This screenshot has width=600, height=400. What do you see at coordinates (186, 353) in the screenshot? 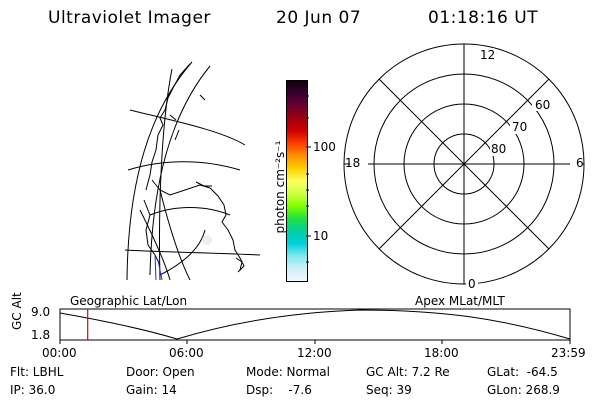
I see `x-tick-0600: 06:00` at bounding box center [186, 353].